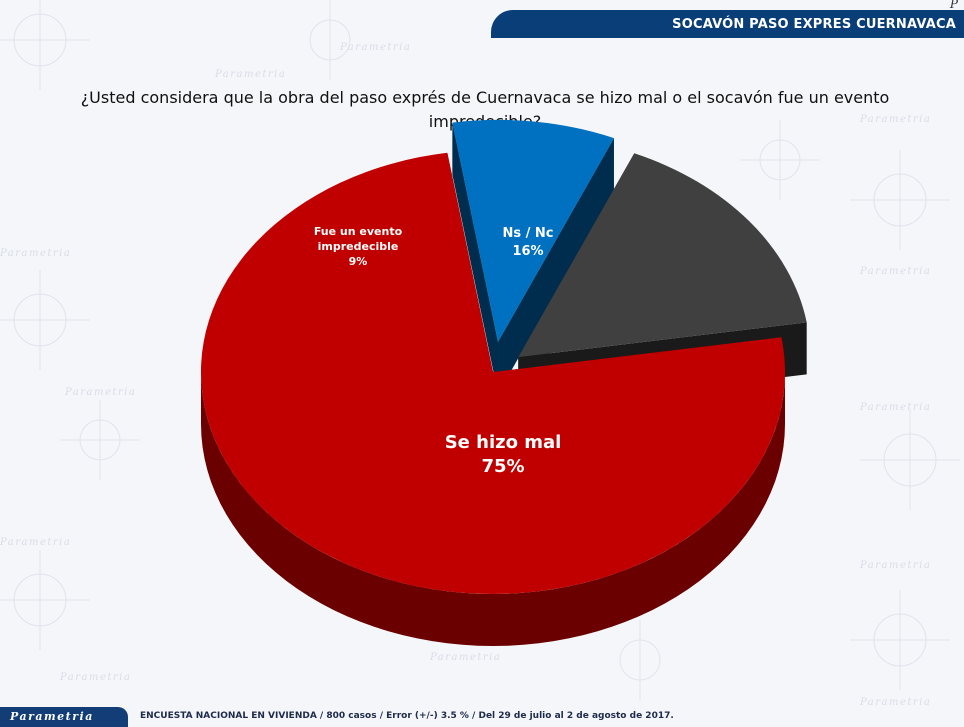  I want to click on pie-label-2: Ns / Nc 16%, so click(527, 242).